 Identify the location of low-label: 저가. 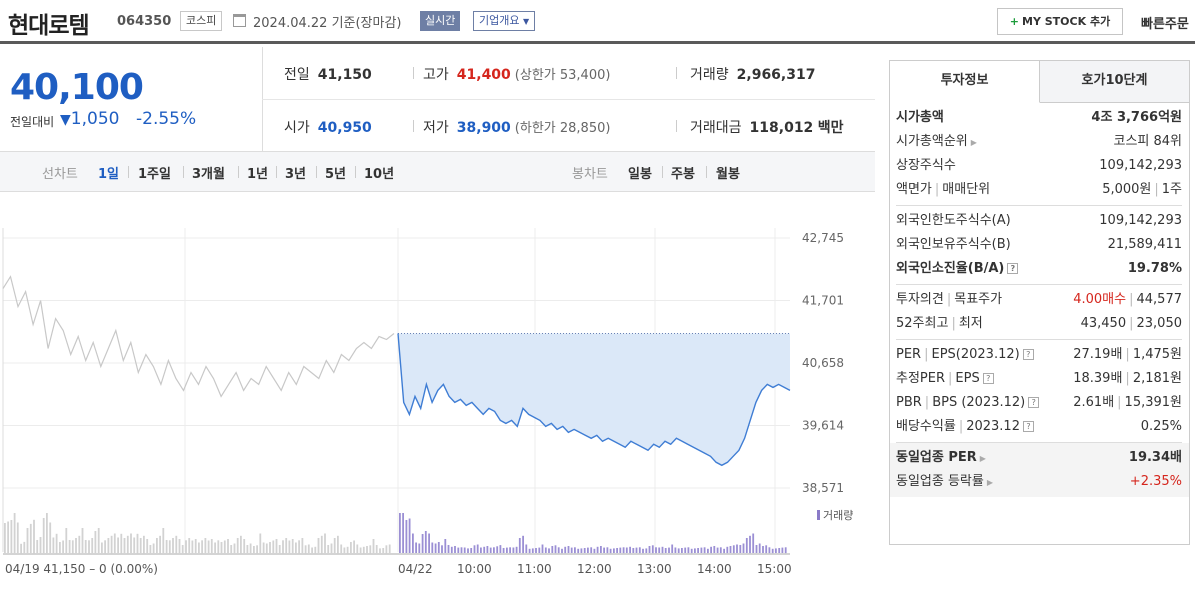
(436, 128).